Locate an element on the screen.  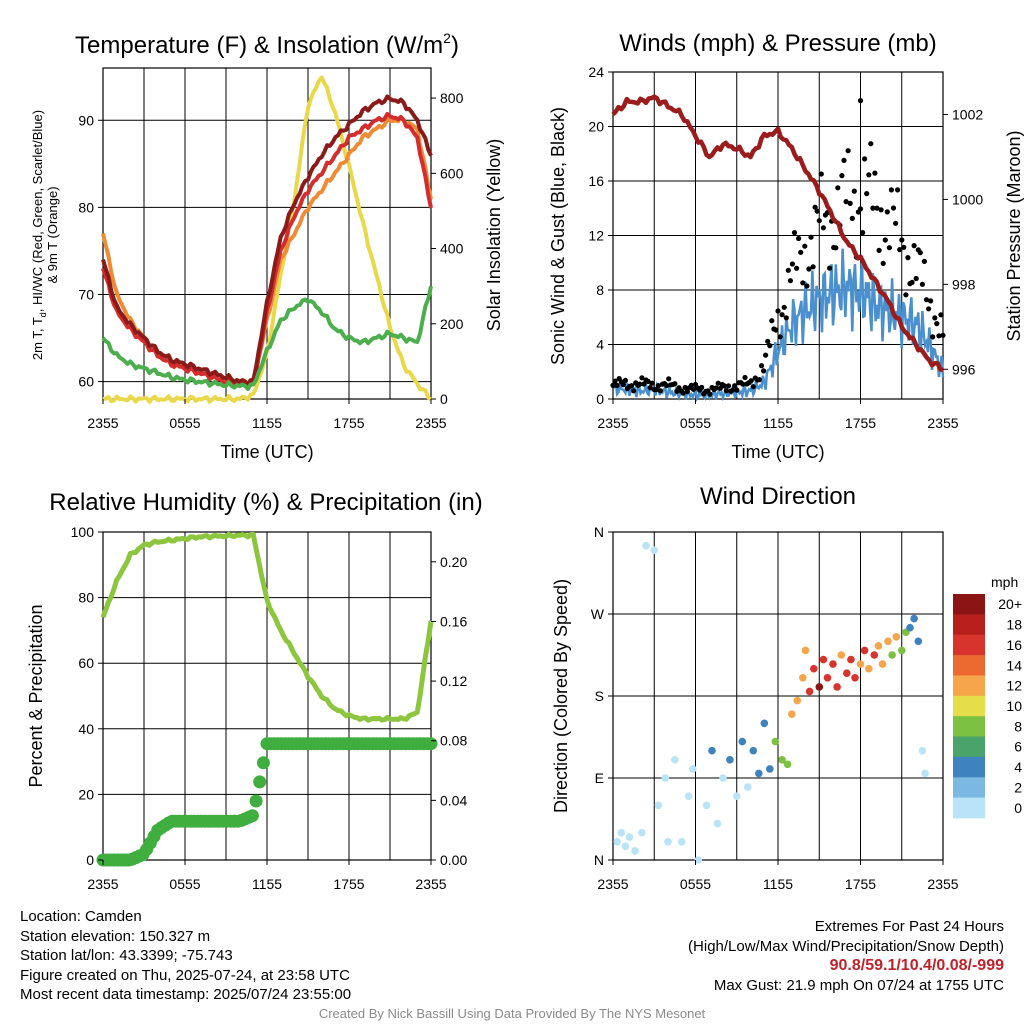
speed-legend-label: 8 is located at coordinates (1018, 726).